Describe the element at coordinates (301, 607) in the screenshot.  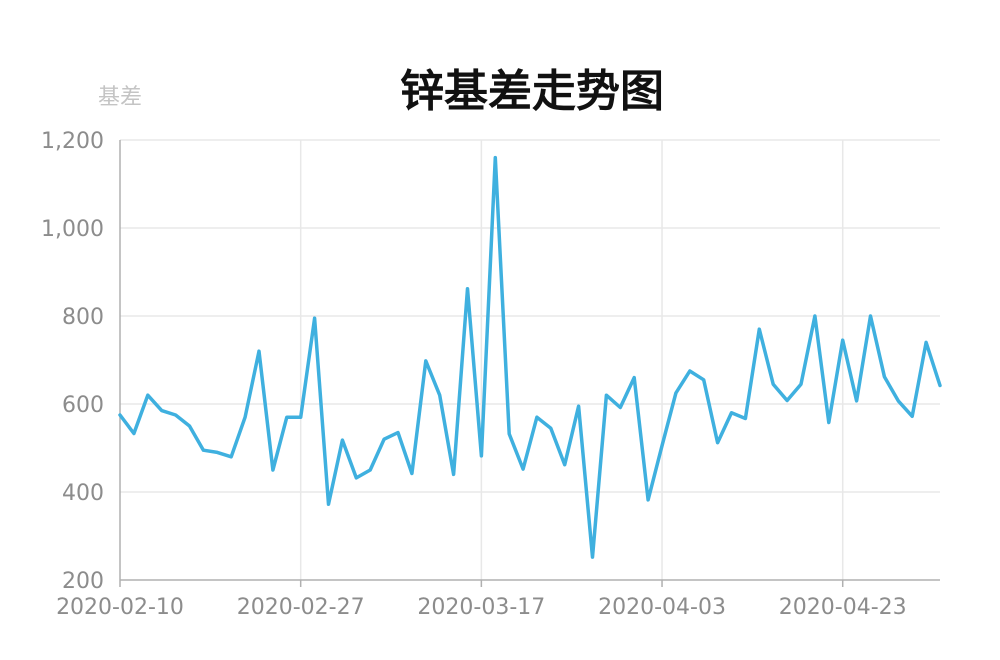
I see `x-tick-label: 2020-02-27` at that location.